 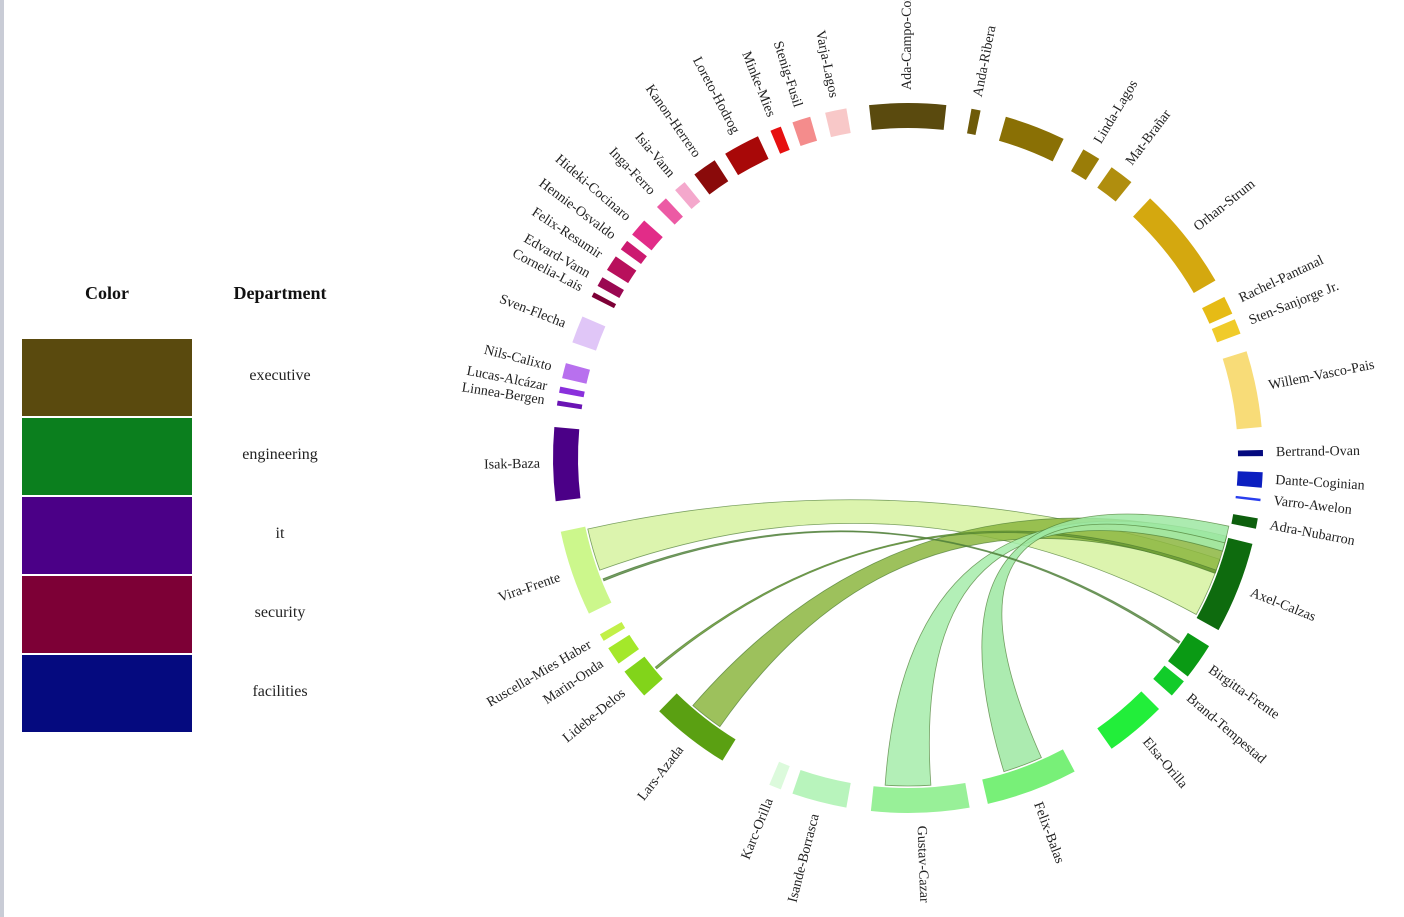 I want to click on chord-arc-karc-orilla, so click(x=779, y=775).